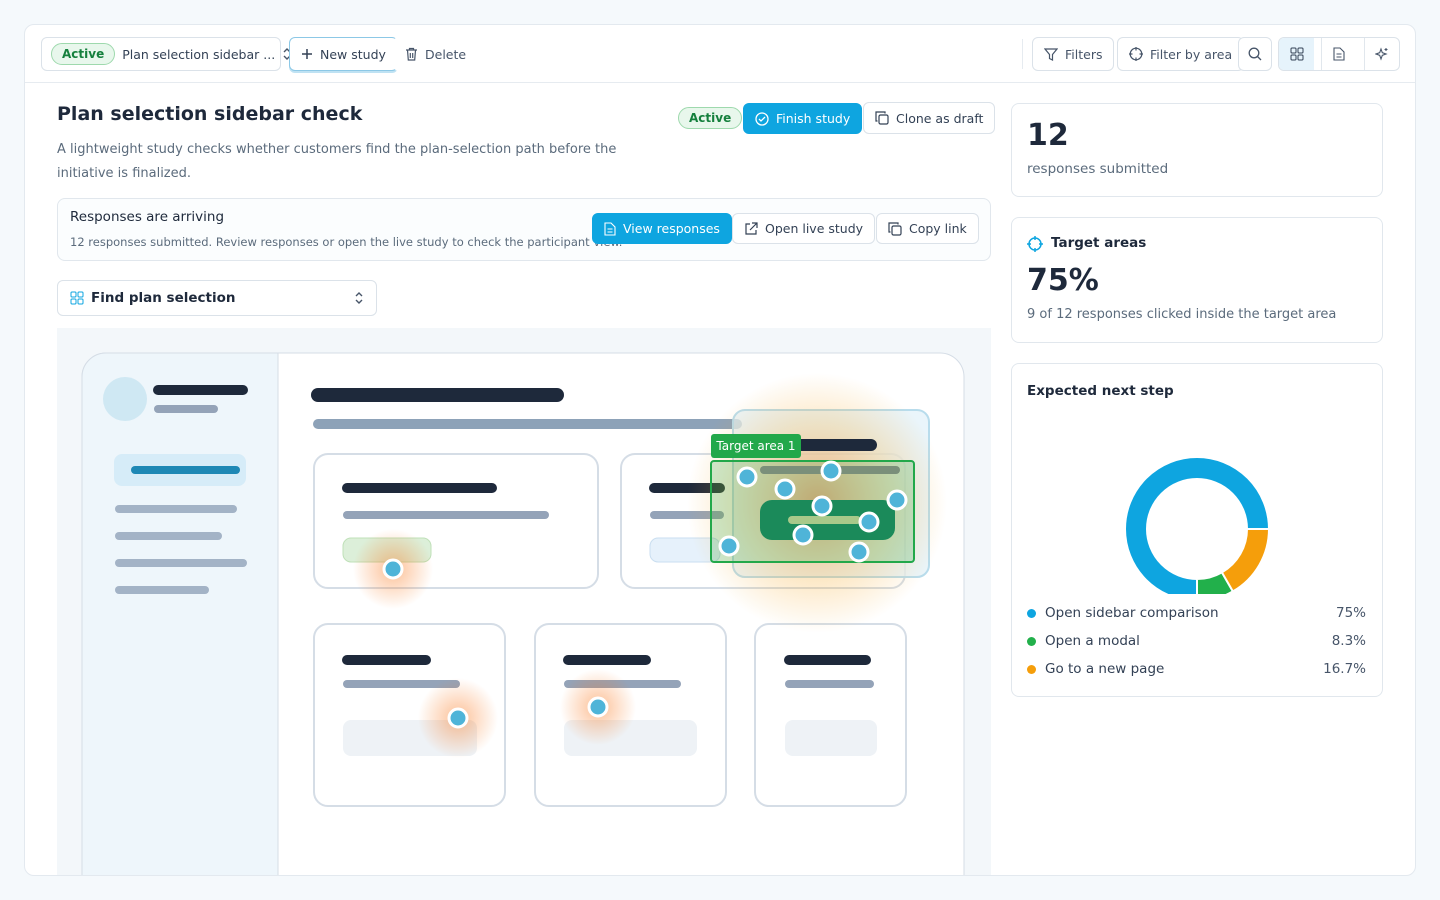 Image resolution: width=1440 pixels, height=900 pixels. I want to click on delete-label: Delete, so click(446, 54).